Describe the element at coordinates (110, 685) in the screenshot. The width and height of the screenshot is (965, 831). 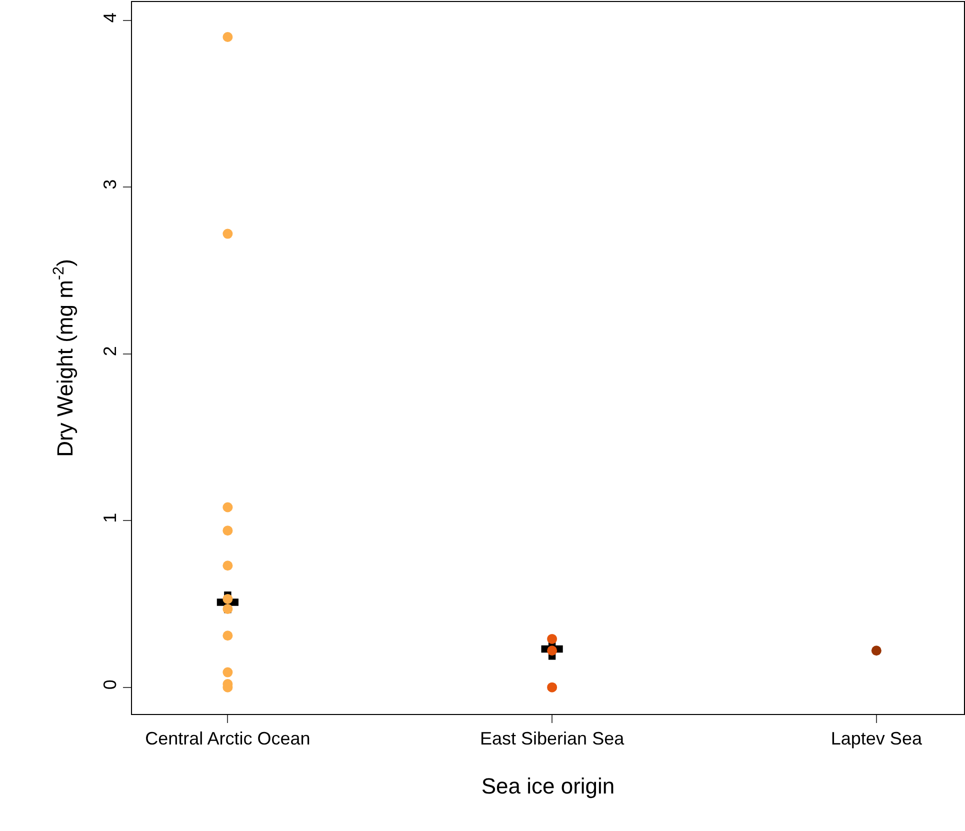
I see `y-tick-label: 0` at that location.